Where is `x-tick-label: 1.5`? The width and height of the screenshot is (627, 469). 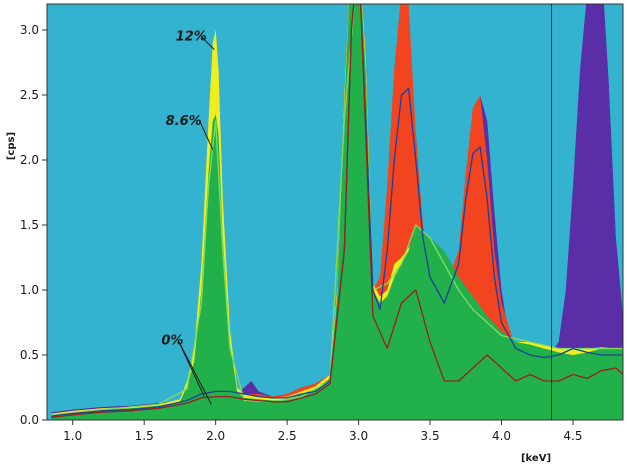
x-tick-label: 1.5 is located at coordinates (144, 436).